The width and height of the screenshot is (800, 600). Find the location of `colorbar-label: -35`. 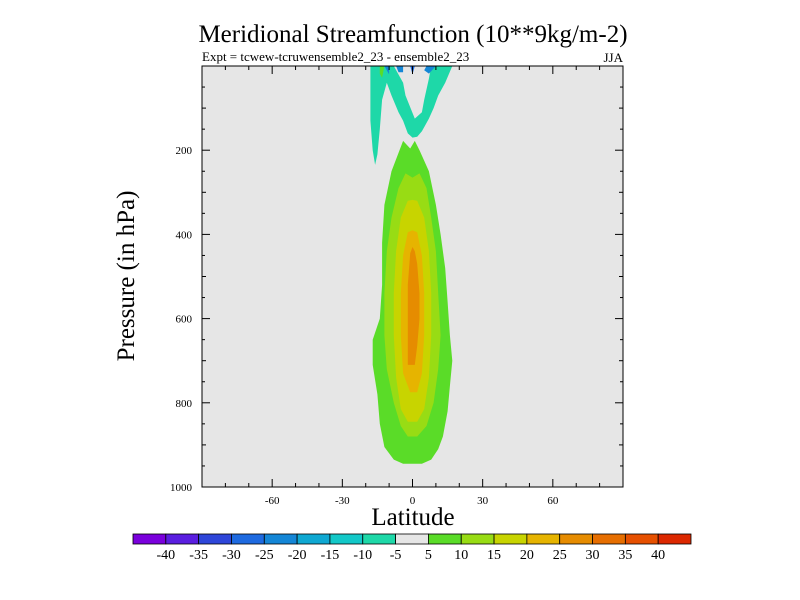

colorbar-label: -35 is located at coordinates (198, 555).